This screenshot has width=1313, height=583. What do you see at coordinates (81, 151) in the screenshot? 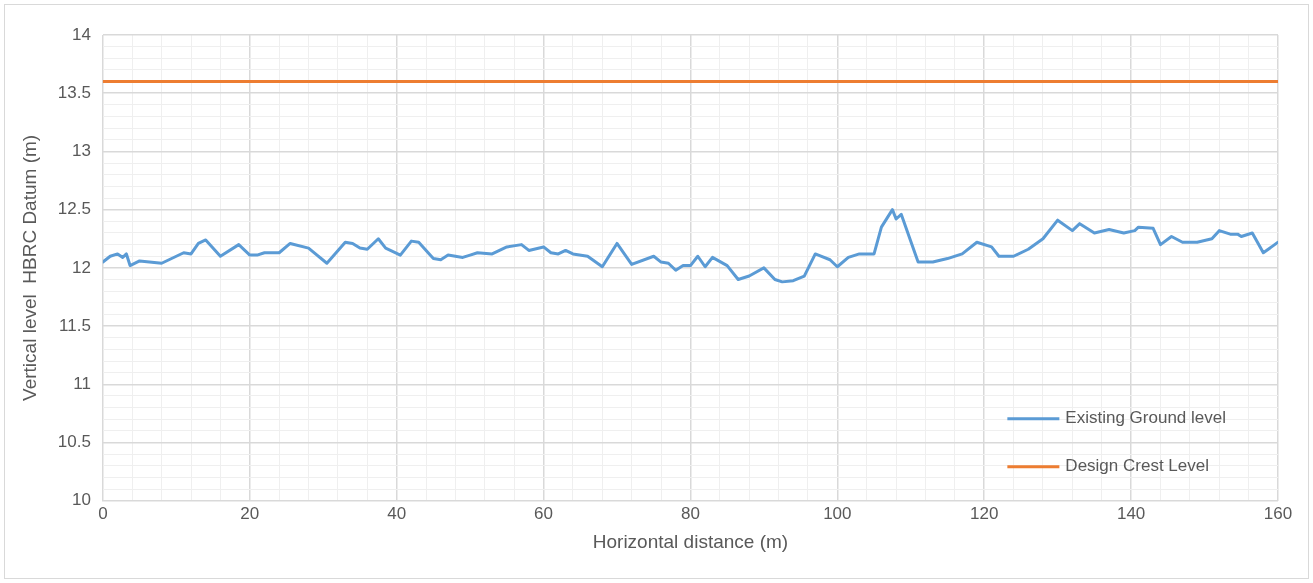
I see `y-tick-label: 13` at bounding box center [81, 151].